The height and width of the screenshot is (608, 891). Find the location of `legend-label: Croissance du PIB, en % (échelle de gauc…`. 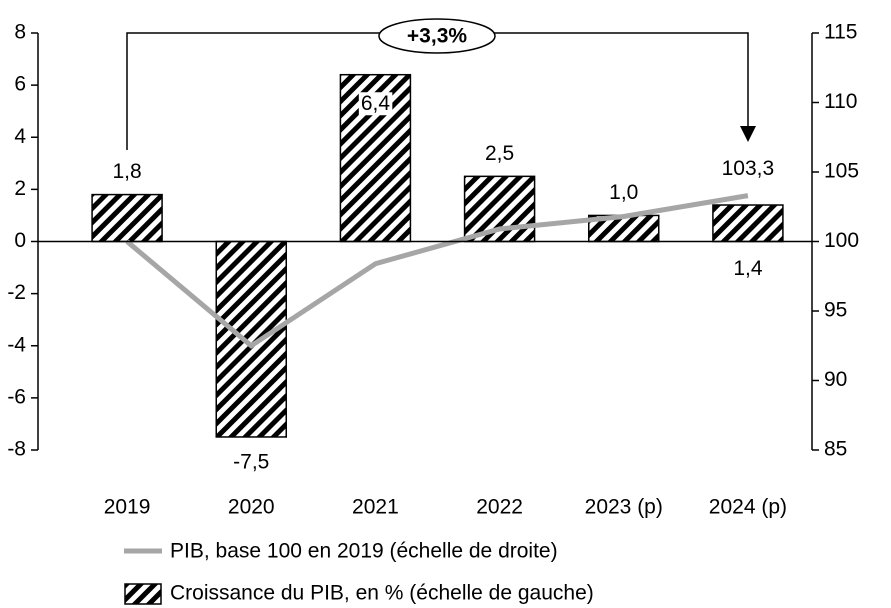

legend-label: Croissance du PIB, en % (échelle de gauc… is located at coordinates (382, 593).